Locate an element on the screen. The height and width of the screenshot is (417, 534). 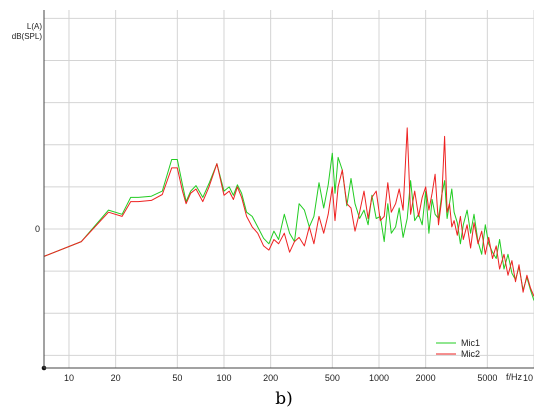
legend-label-mic2: Mic2 is located at coordinates (470, 354).